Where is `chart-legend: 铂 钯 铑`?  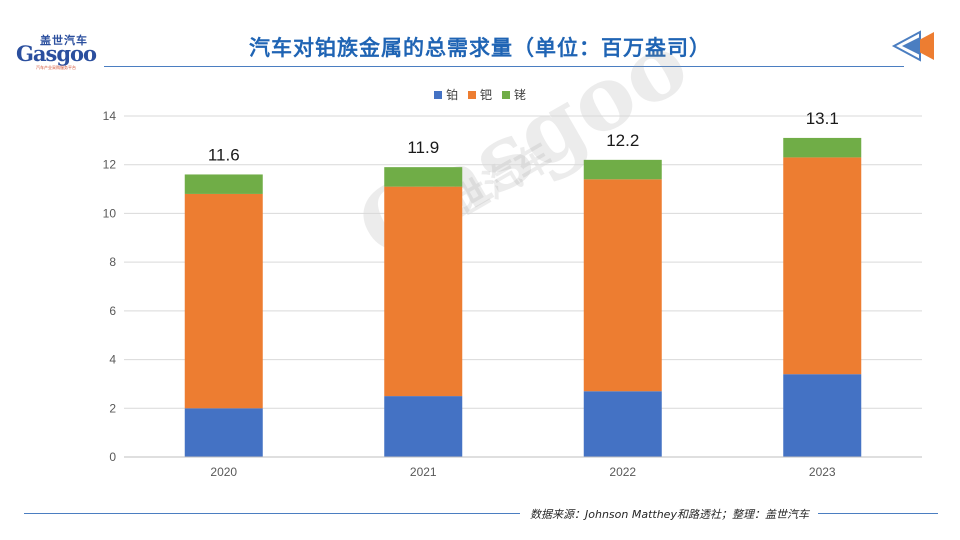 chart-legend: 铂 钯 铑 is located at coordinates (480, 94).